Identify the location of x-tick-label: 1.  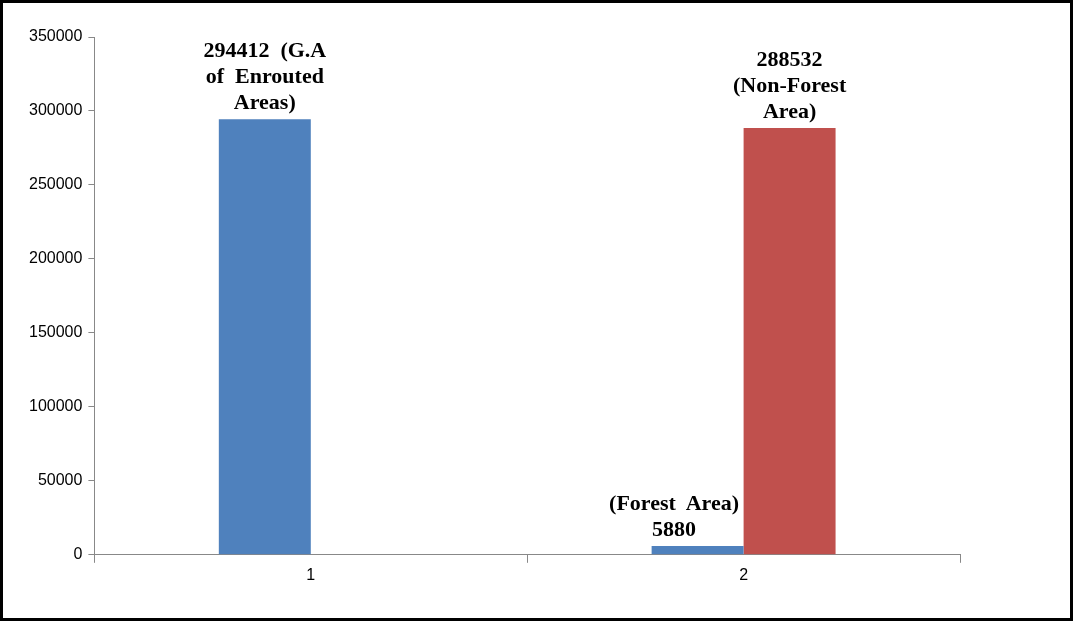
(311, 574).